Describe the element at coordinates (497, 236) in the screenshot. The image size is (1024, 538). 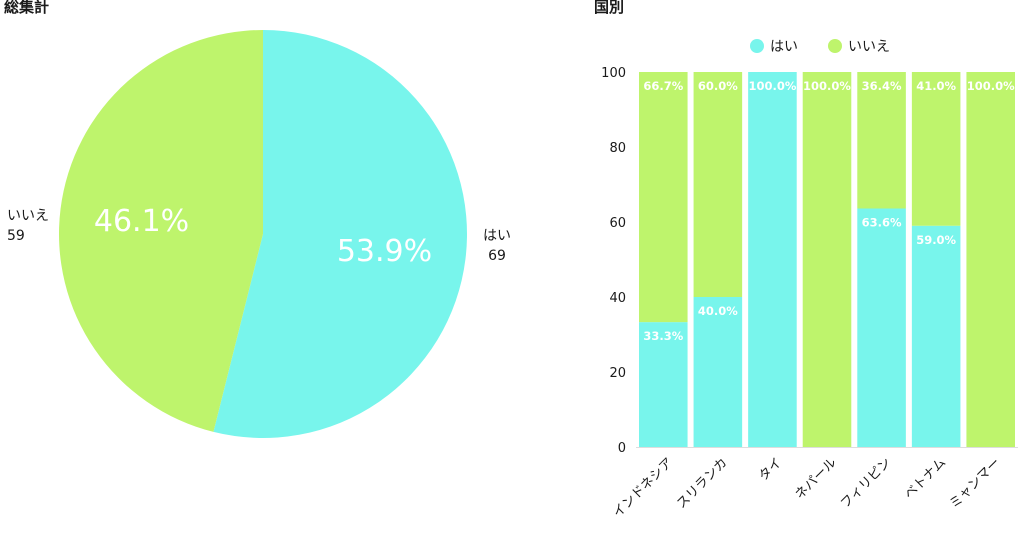
I see `pie-category-label: はい` at that location.